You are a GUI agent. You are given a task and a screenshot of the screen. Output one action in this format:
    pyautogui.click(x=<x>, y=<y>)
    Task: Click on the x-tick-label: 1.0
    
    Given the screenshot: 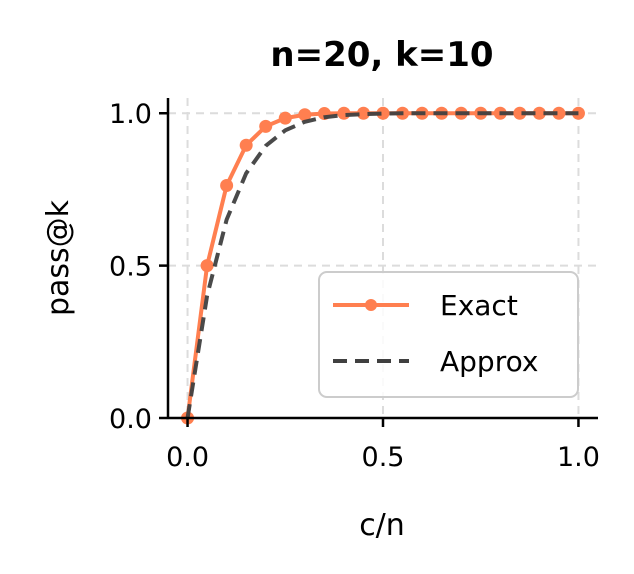 What is the action you would take?
    pyautogui.click(x=578, y=457)
    